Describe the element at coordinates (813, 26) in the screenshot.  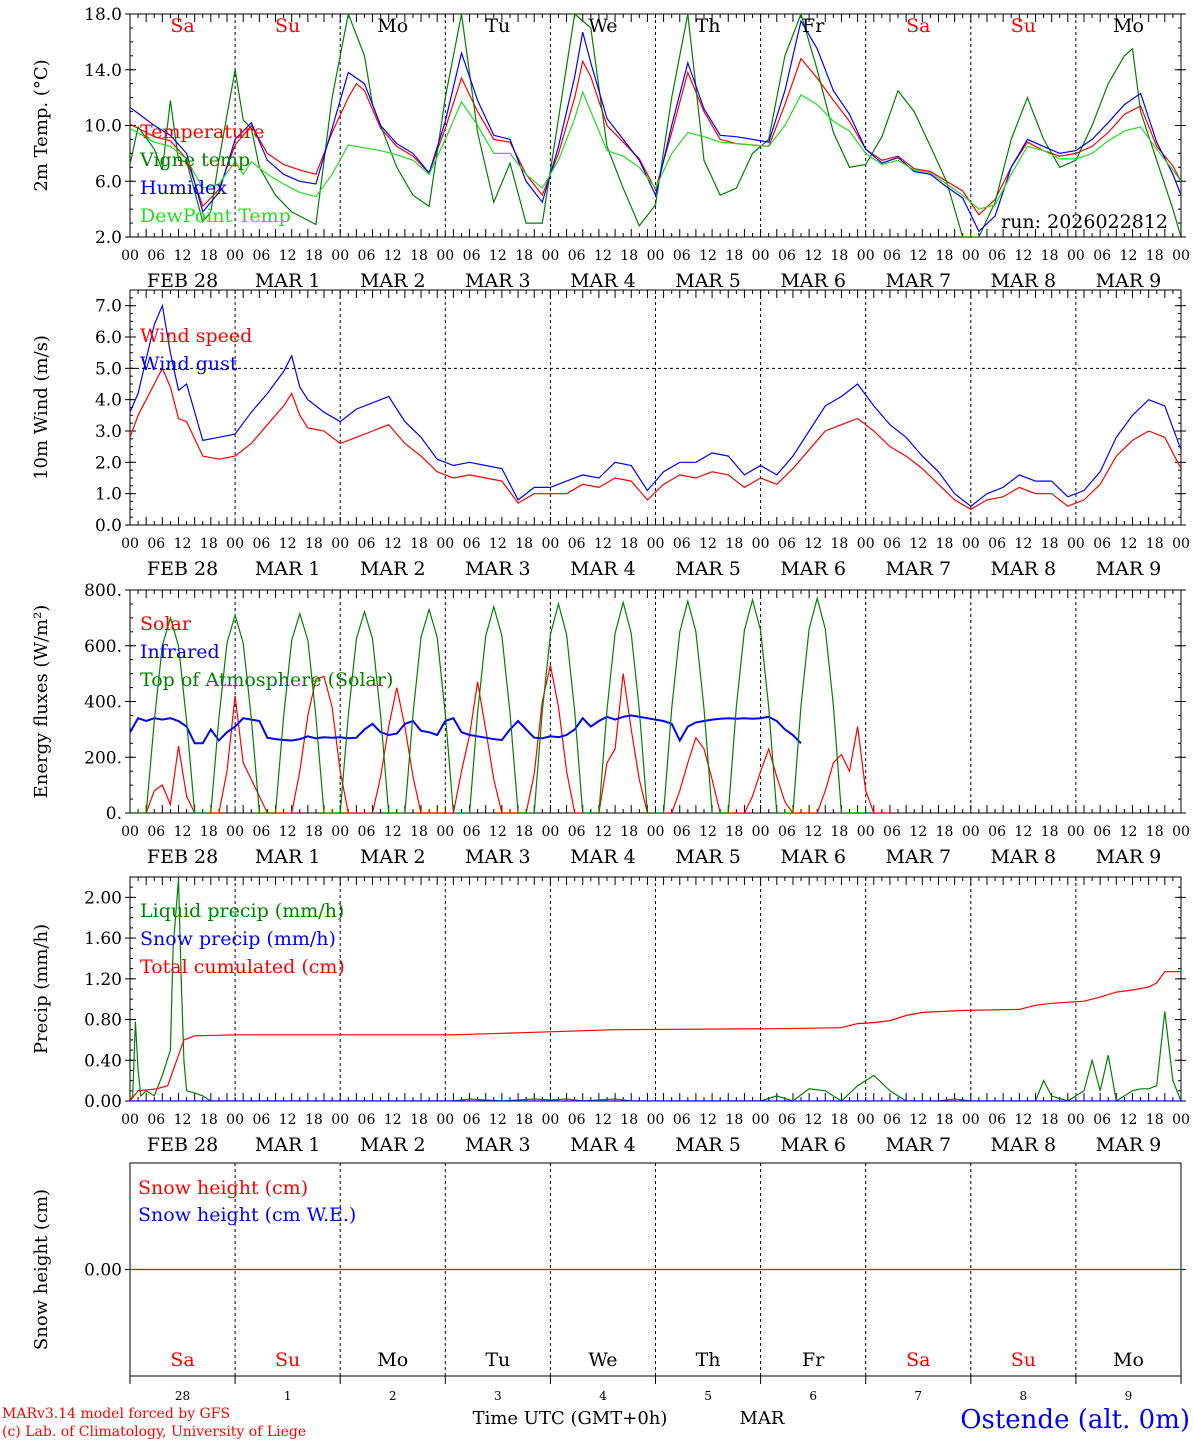
I see `weekday-label: Fr` at that location.